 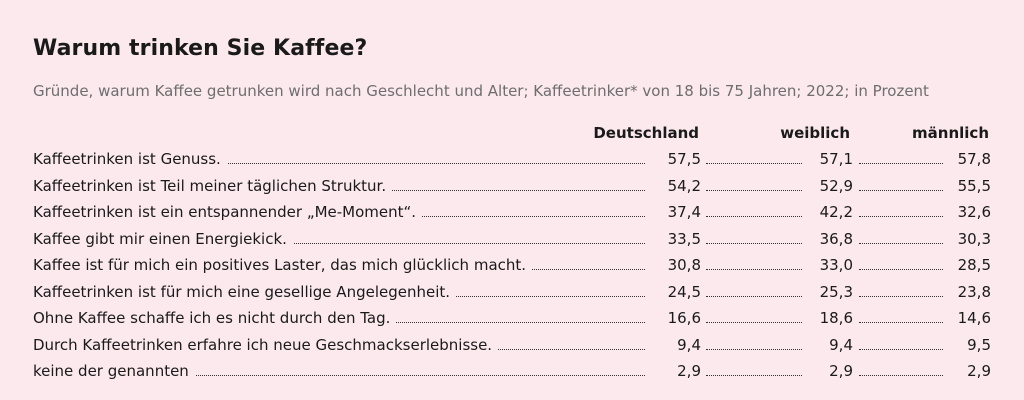 I want to click on value-deutschland: 16,6, so click(x=682, y=318).